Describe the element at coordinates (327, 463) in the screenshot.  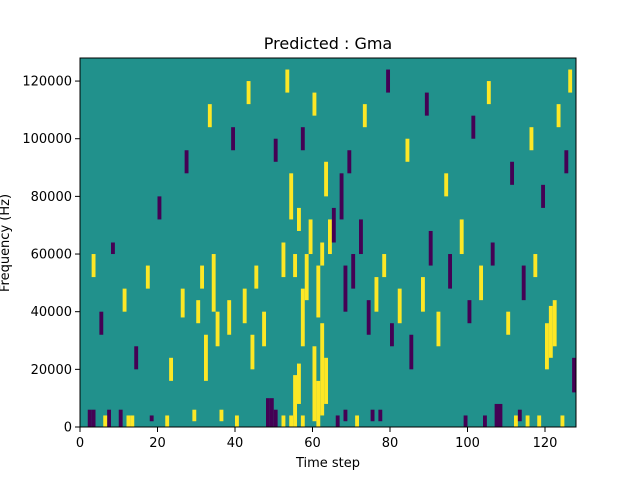
I see `x-axis-label: Time step` at that location.